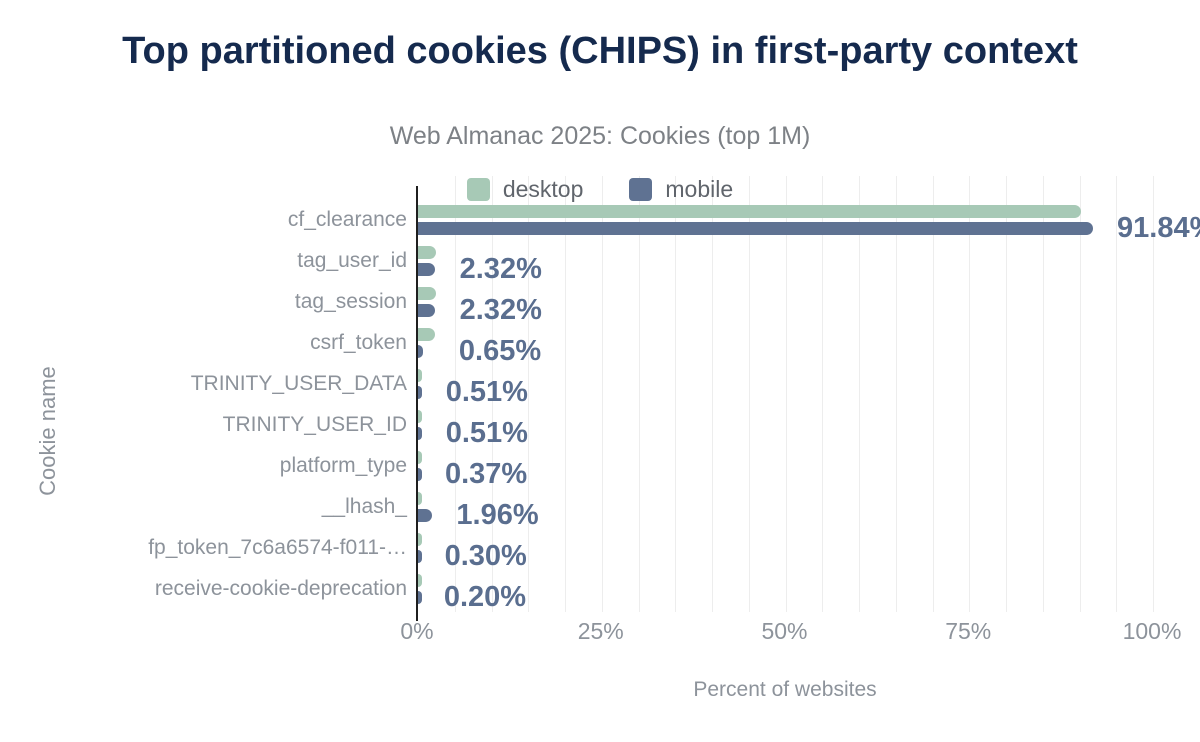 The image size is (1200, 742). Describe the element at coordinates (350, 301) in the screenshot. I see `y-tick-label: tag_session` at that location.